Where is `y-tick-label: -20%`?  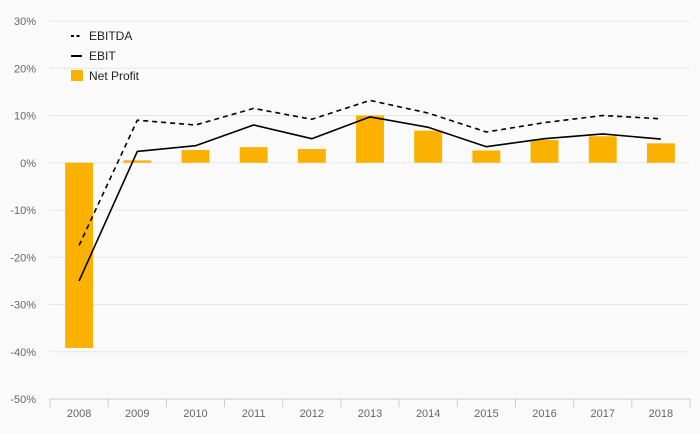
y-tick-label: -20% is located at coordinates (23, 258).